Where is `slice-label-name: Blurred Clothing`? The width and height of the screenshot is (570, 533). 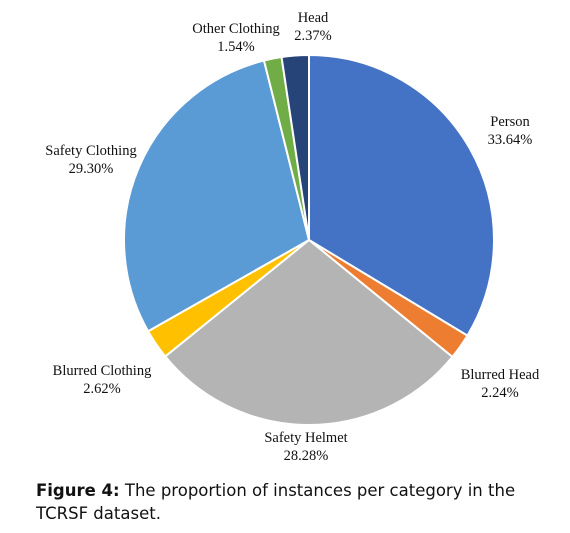 slice-label-name: Blurred Clothing is located at coordinates (102, 371).